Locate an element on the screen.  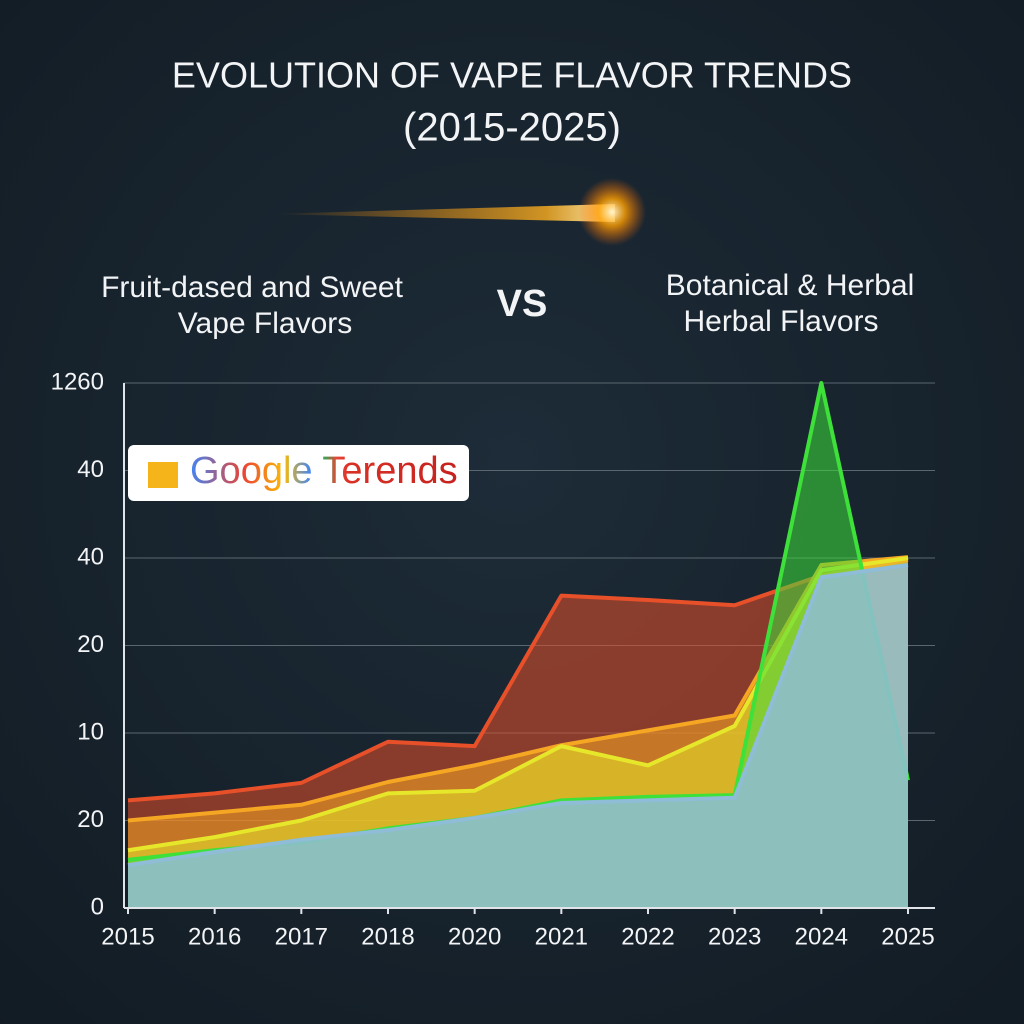
comet-tail is located at coordinates (442, 213).